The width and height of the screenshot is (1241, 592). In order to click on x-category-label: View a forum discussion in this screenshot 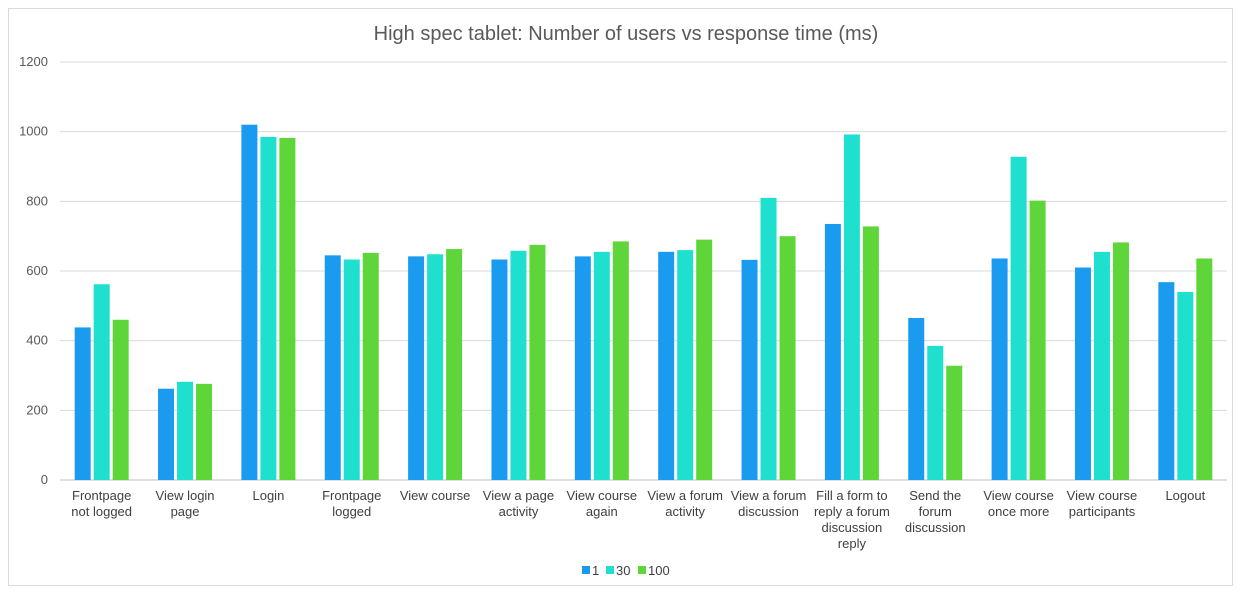, I will do `click(769, 503)`.